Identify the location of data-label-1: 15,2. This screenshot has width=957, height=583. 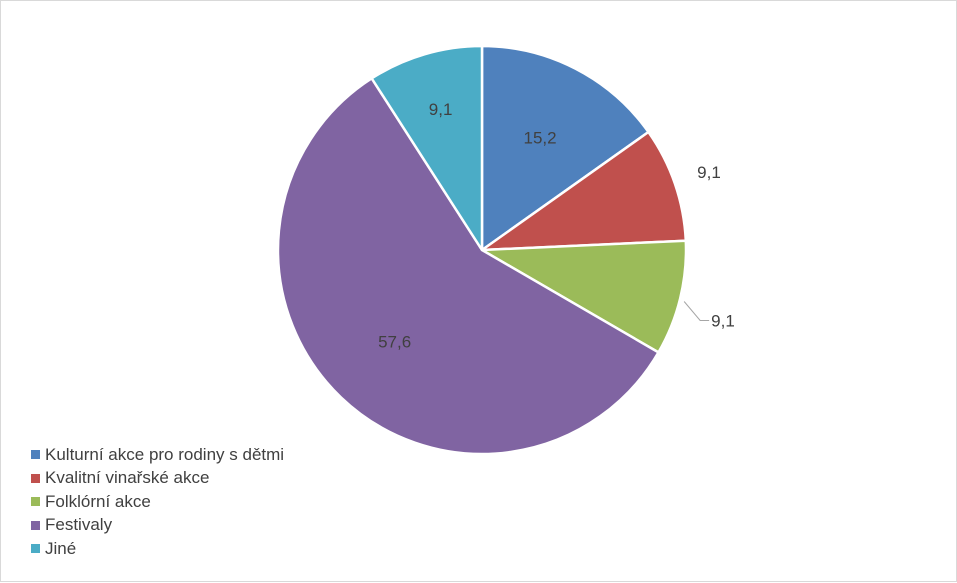
(540, 138).